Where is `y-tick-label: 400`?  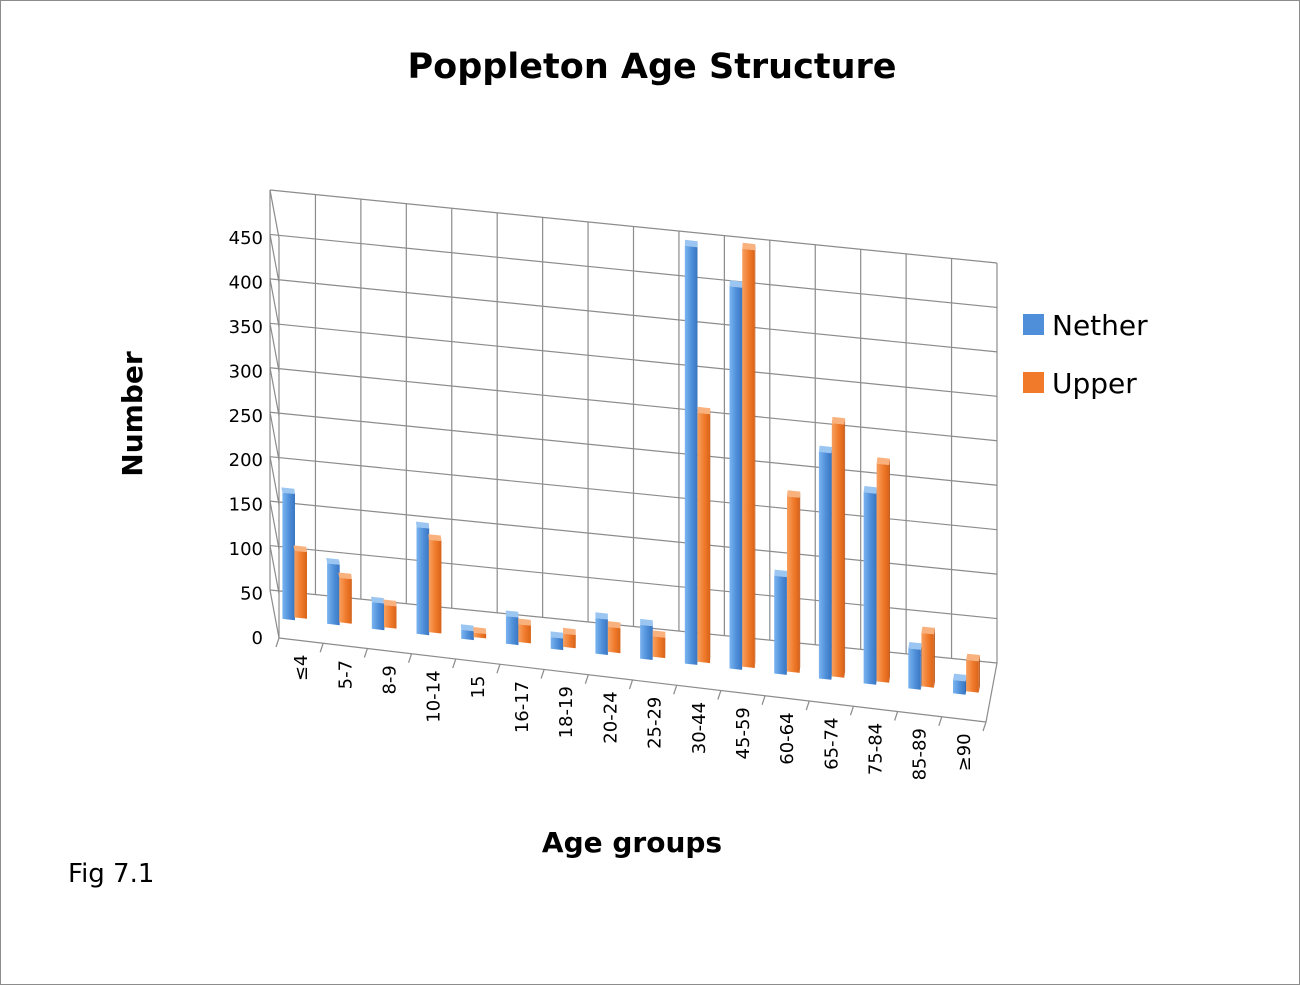 y-tick-label: 400 is located at coordinates (246, 282).